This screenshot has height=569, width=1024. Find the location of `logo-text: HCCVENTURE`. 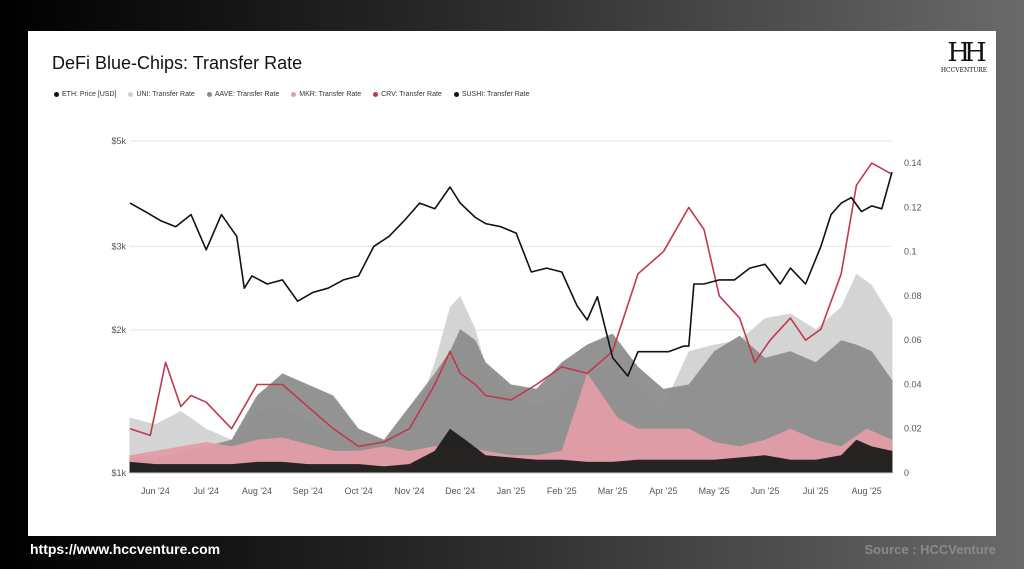

logo-text: HCCVENTURE is located at coordinates (964, 70).